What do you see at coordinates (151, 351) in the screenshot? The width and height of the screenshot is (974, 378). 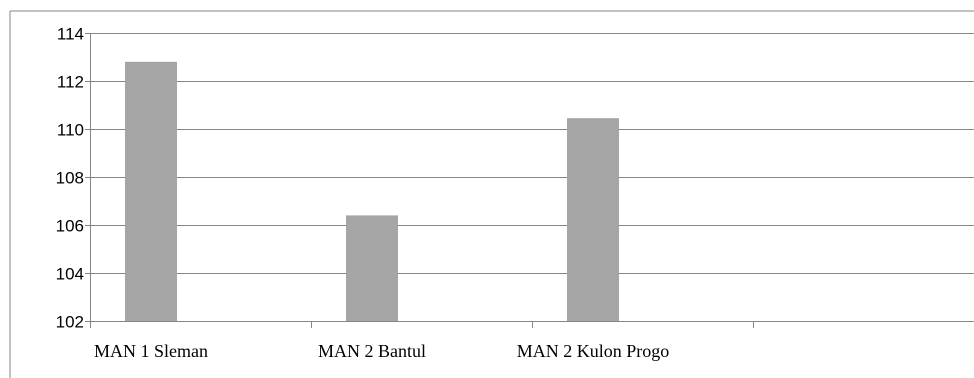 I see `x-tick-label-1: MAN 1 Sleman` at bounding box center [151, 351].